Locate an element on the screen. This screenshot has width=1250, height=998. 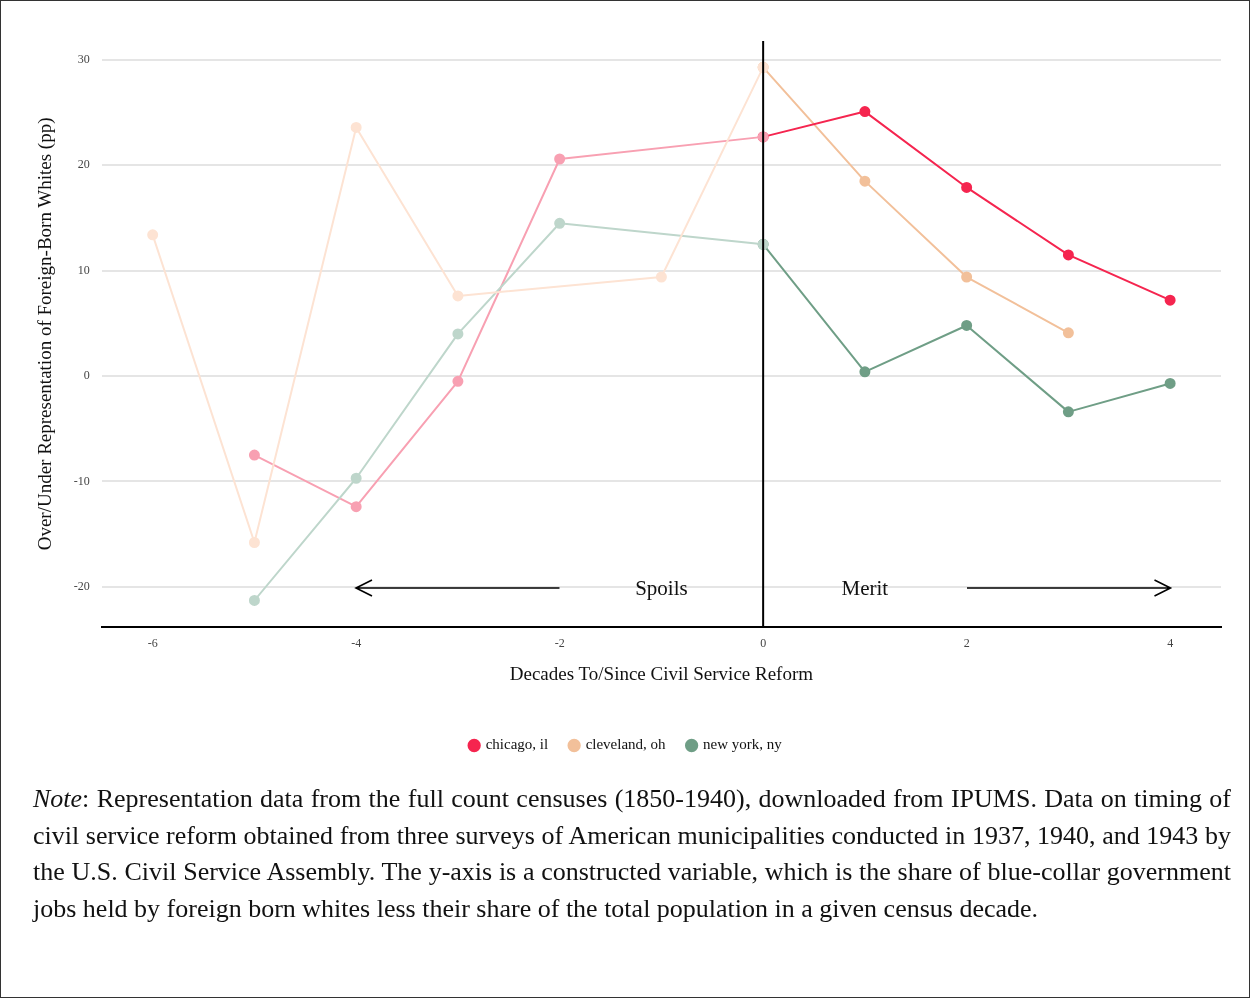
annotation: Spoils is located at coordinates (661, 588).